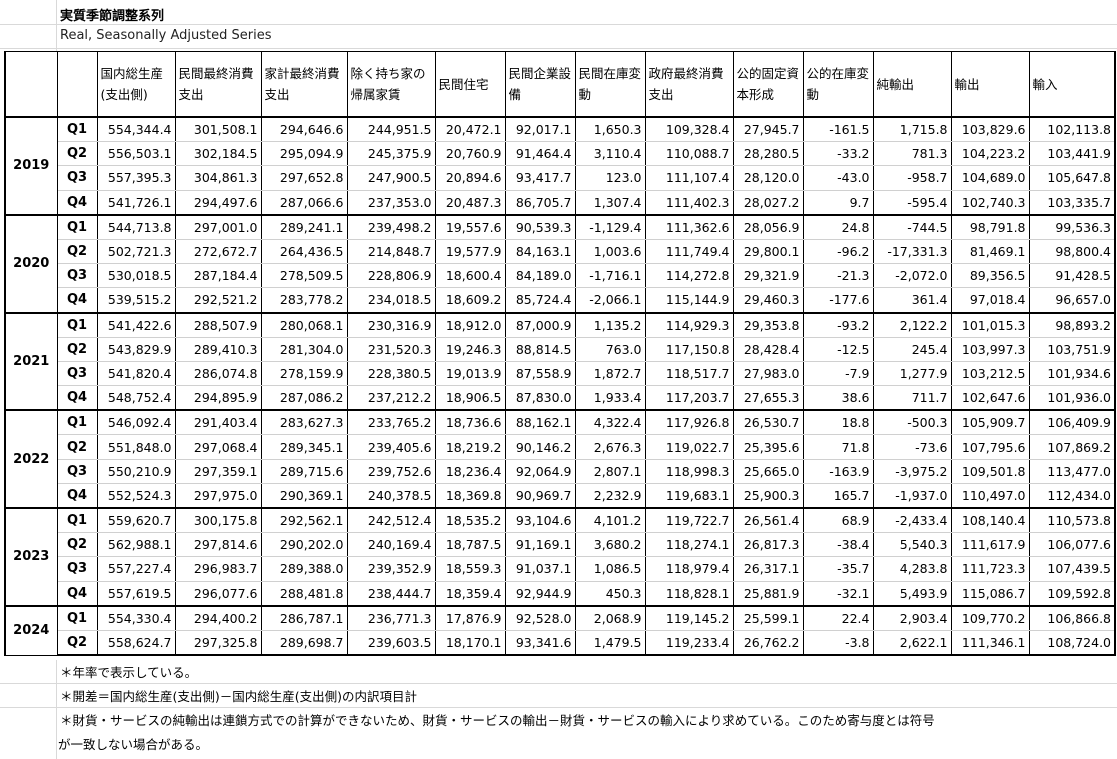 This screenshot has width=1117, height=759. What do you see at coordinates (304, 520) in the screenshot?
I see `value-cell: 292,562.1` at bounding box center [304, 520].